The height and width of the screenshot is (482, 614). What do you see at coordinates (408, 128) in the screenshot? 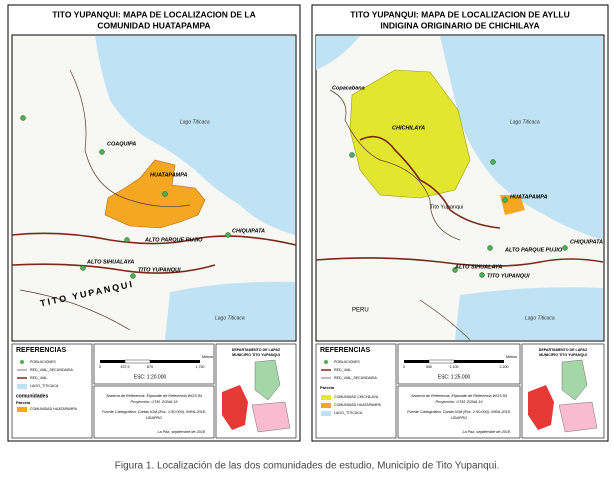
I see `label: CHICHILAYA` at bounding box center [408, 128].